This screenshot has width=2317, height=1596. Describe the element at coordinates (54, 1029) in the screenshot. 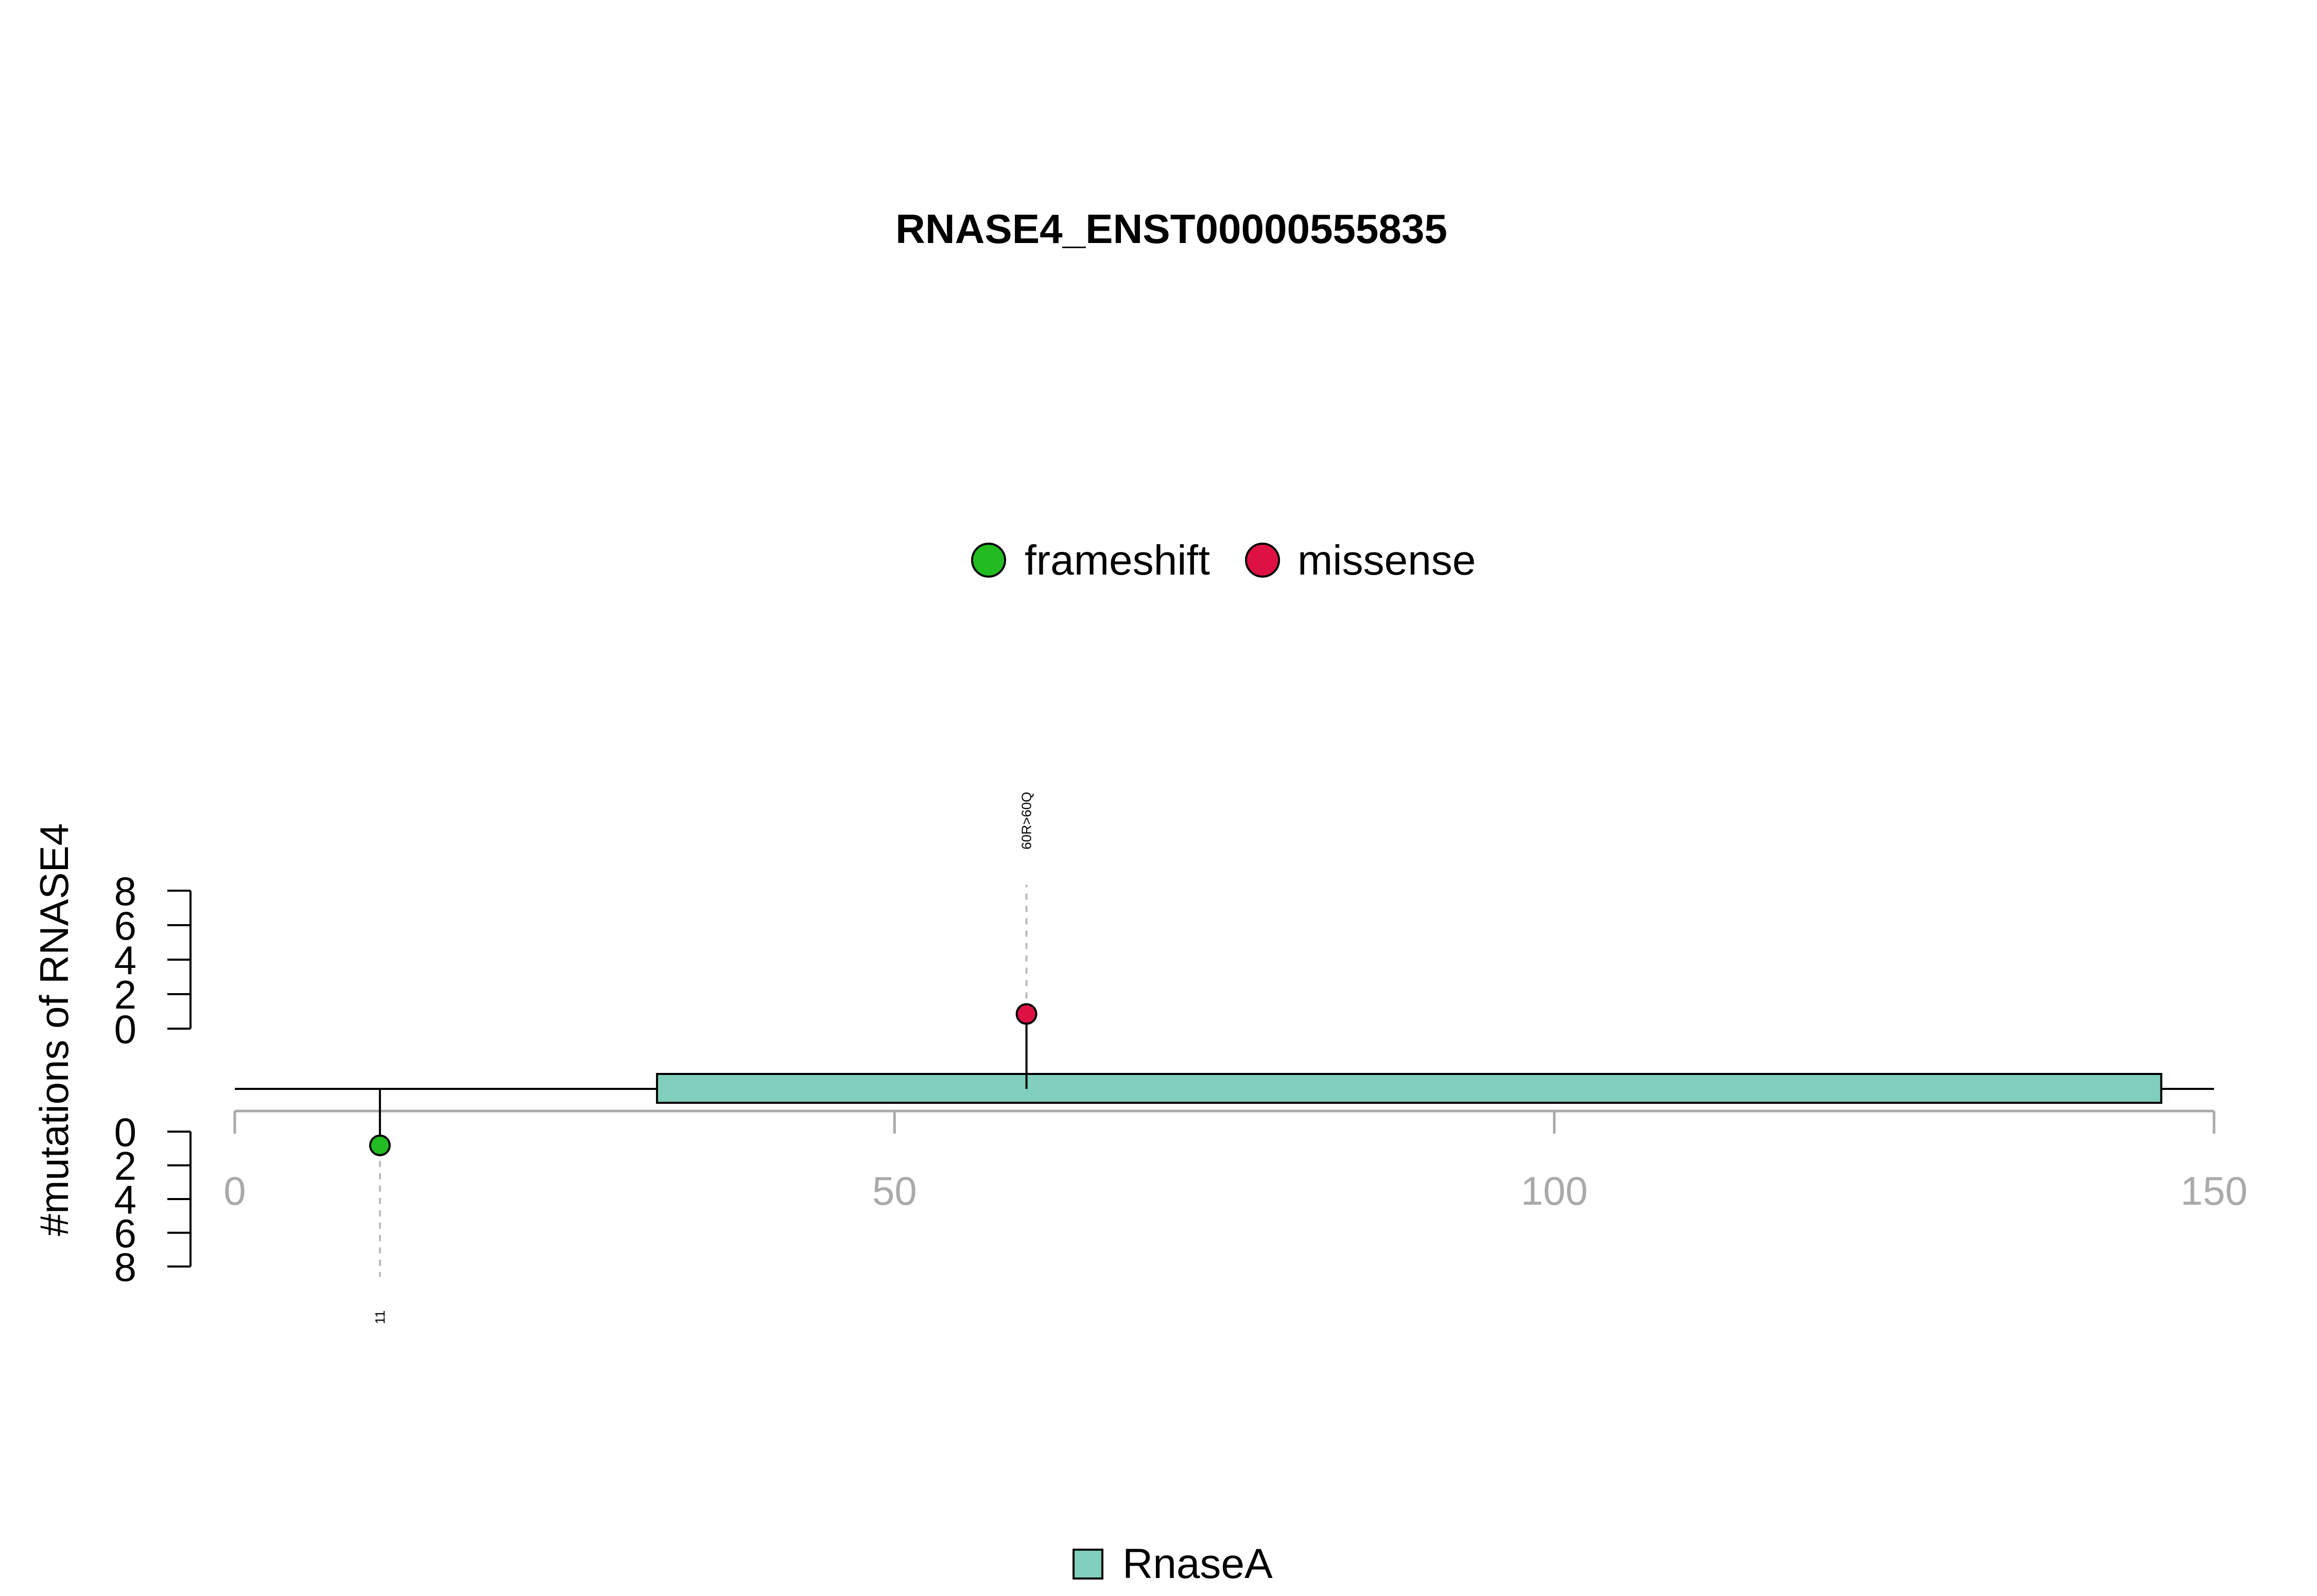

I see `y-axis-label: #mutations of RNASE4` at that location.